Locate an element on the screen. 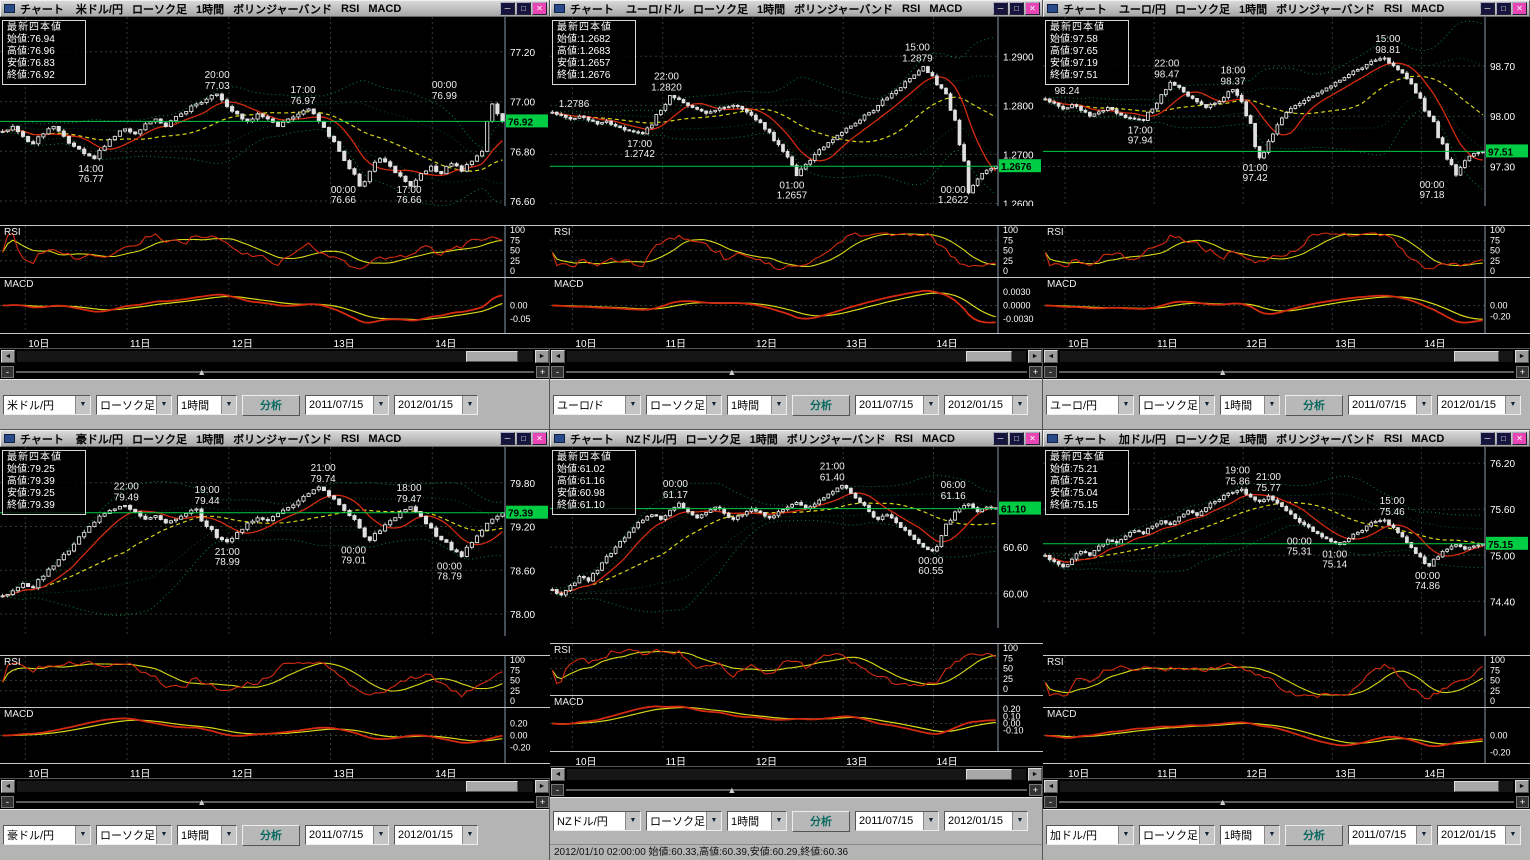  pair-select: NZドル/円 ▼ is located at coordinates (597, 821).